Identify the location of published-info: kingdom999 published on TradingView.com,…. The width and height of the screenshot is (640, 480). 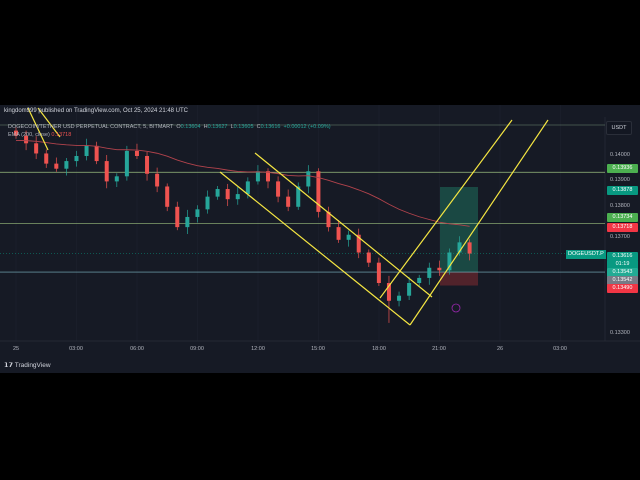
(96, 111).